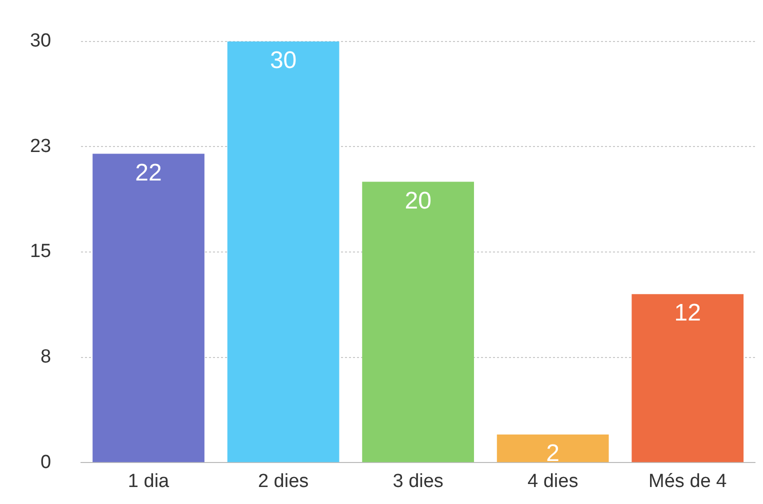  Describe the element at coordinates (41, 251) in the screenshot. I see `y-tick-label: 15` at that location.